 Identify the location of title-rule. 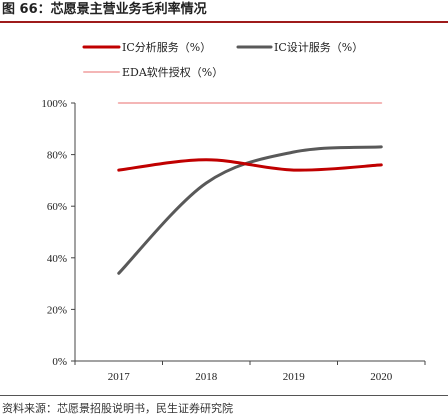
(224, 22).